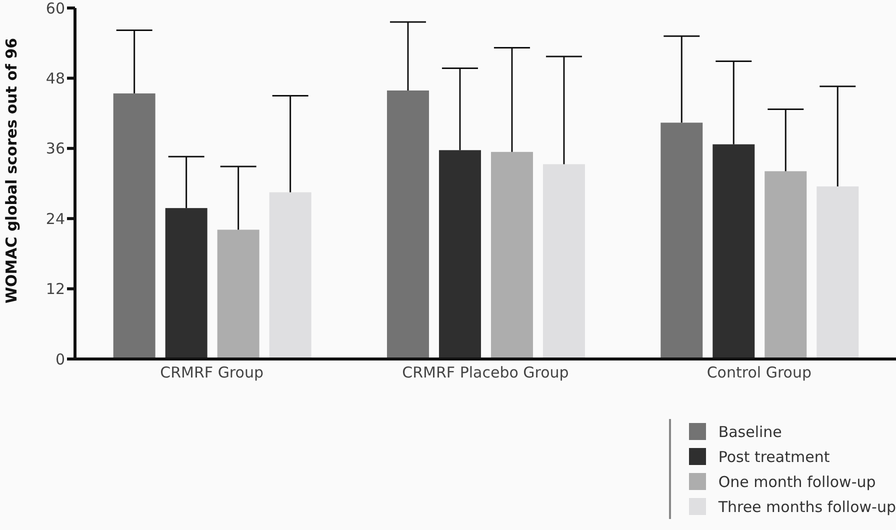 This screenshot has width=896, height=530. What do you see at coordinates (212, 373) in the screenshot?
I see `x-tick-label: CRMRF Group` at bounding box center [212, 373].